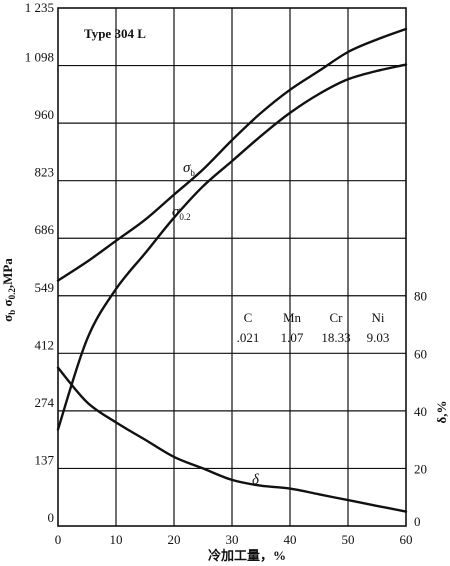 This screenshot has width=450, height=566. What do you see at coordinates (45, 229) in the screenshot?
I see `left-tick-5: 686` at bounding box center [45, 229].